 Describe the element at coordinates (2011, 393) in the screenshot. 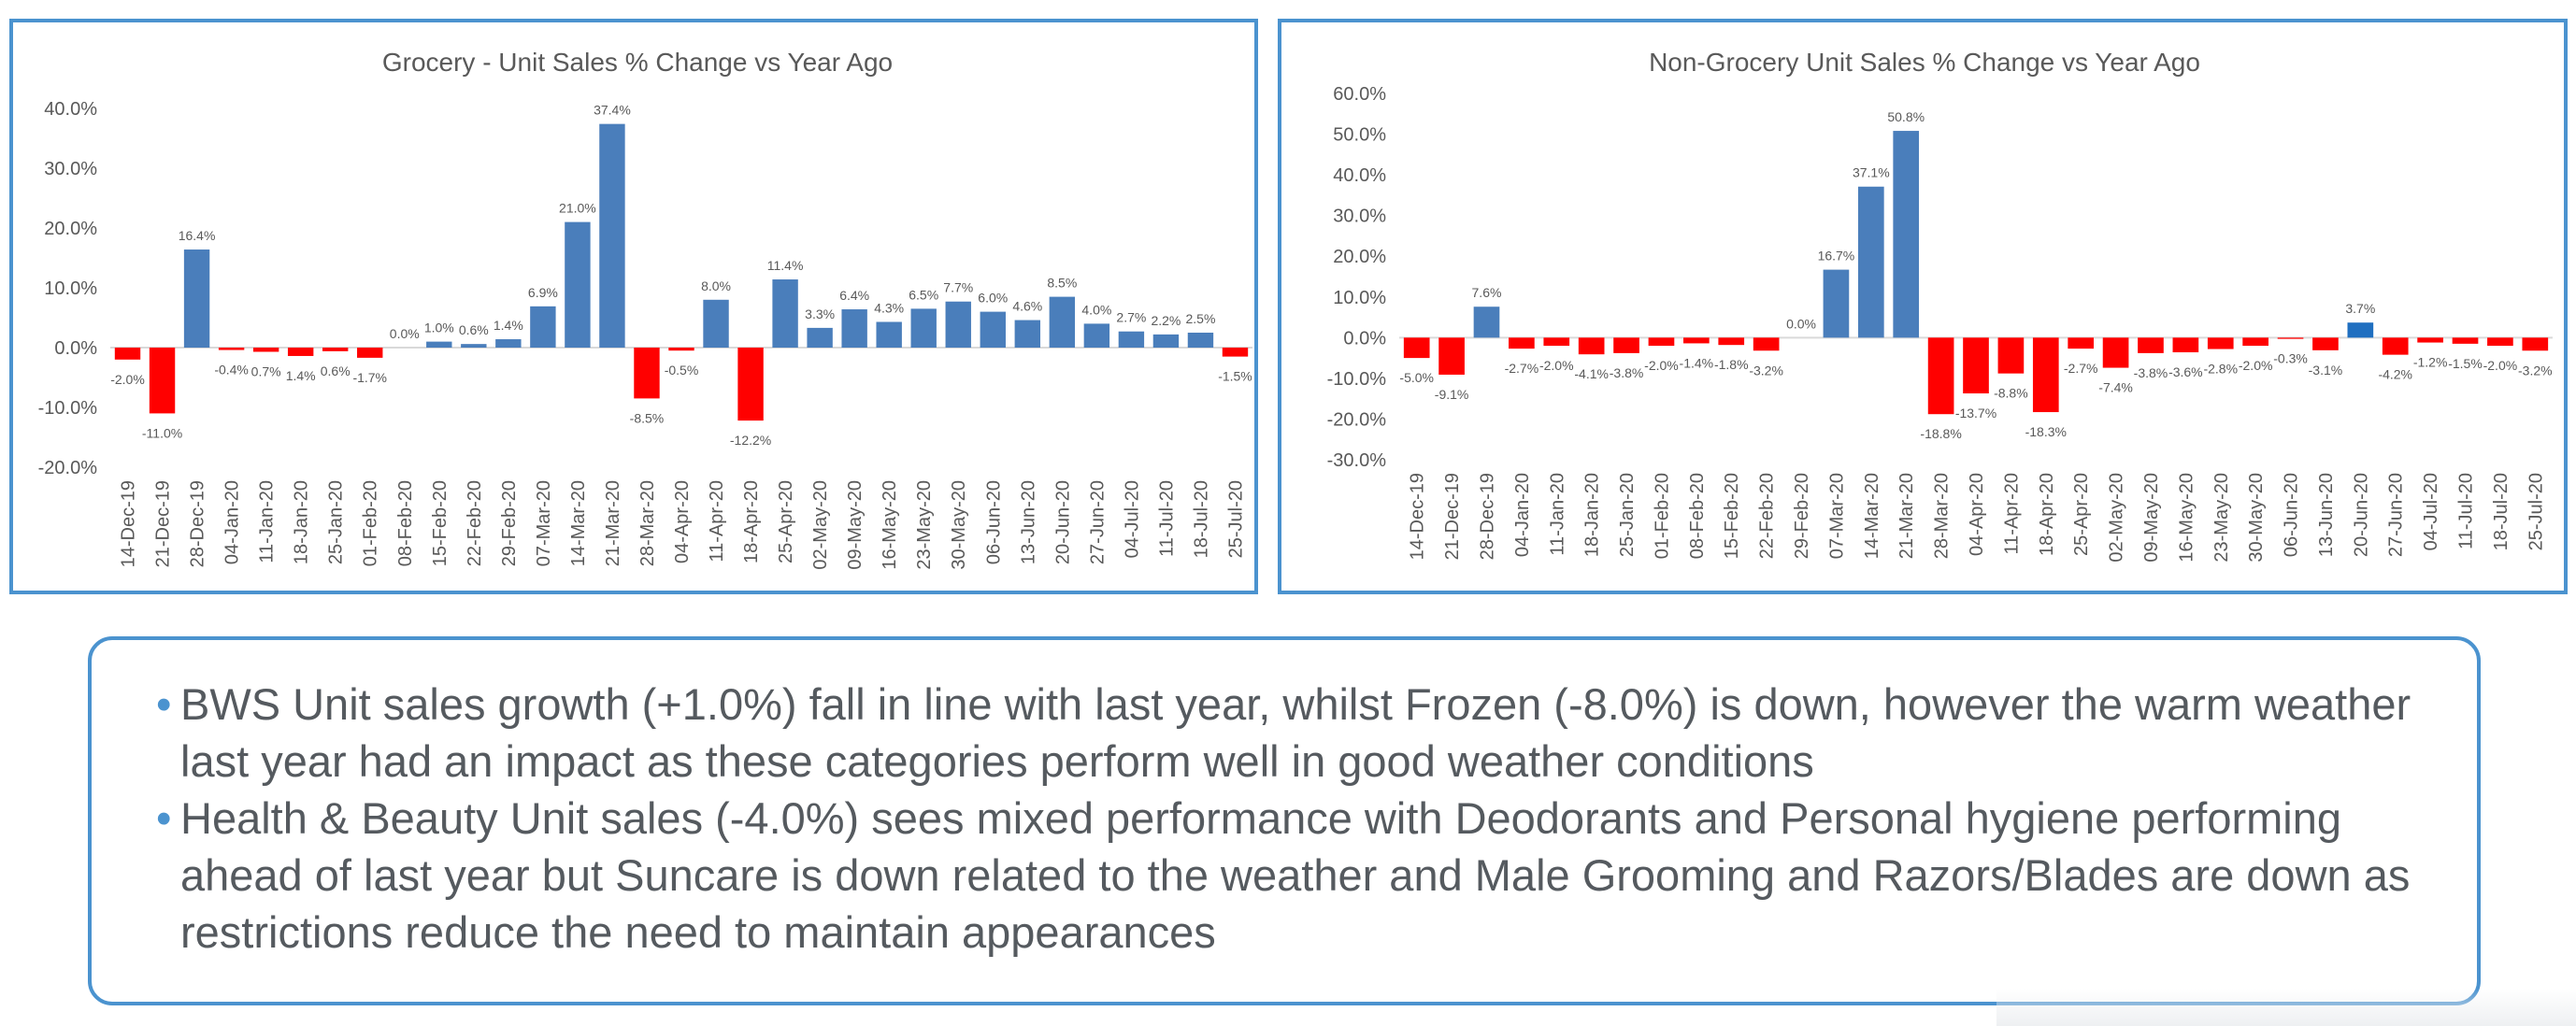

I see `non-grocery-data-label: -8.8%` at that location.